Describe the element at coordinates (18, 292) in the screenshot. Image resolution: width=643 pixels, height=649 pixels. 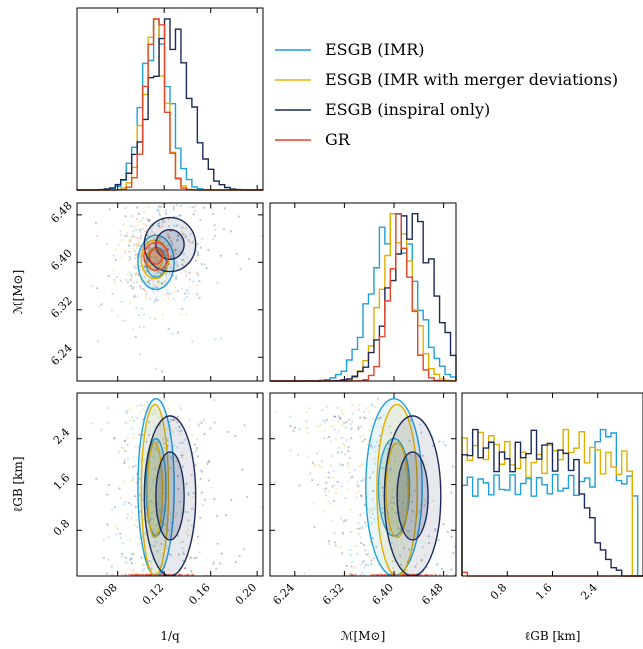
I see `y-axis-label: ℳ[M⊙]` at that location.